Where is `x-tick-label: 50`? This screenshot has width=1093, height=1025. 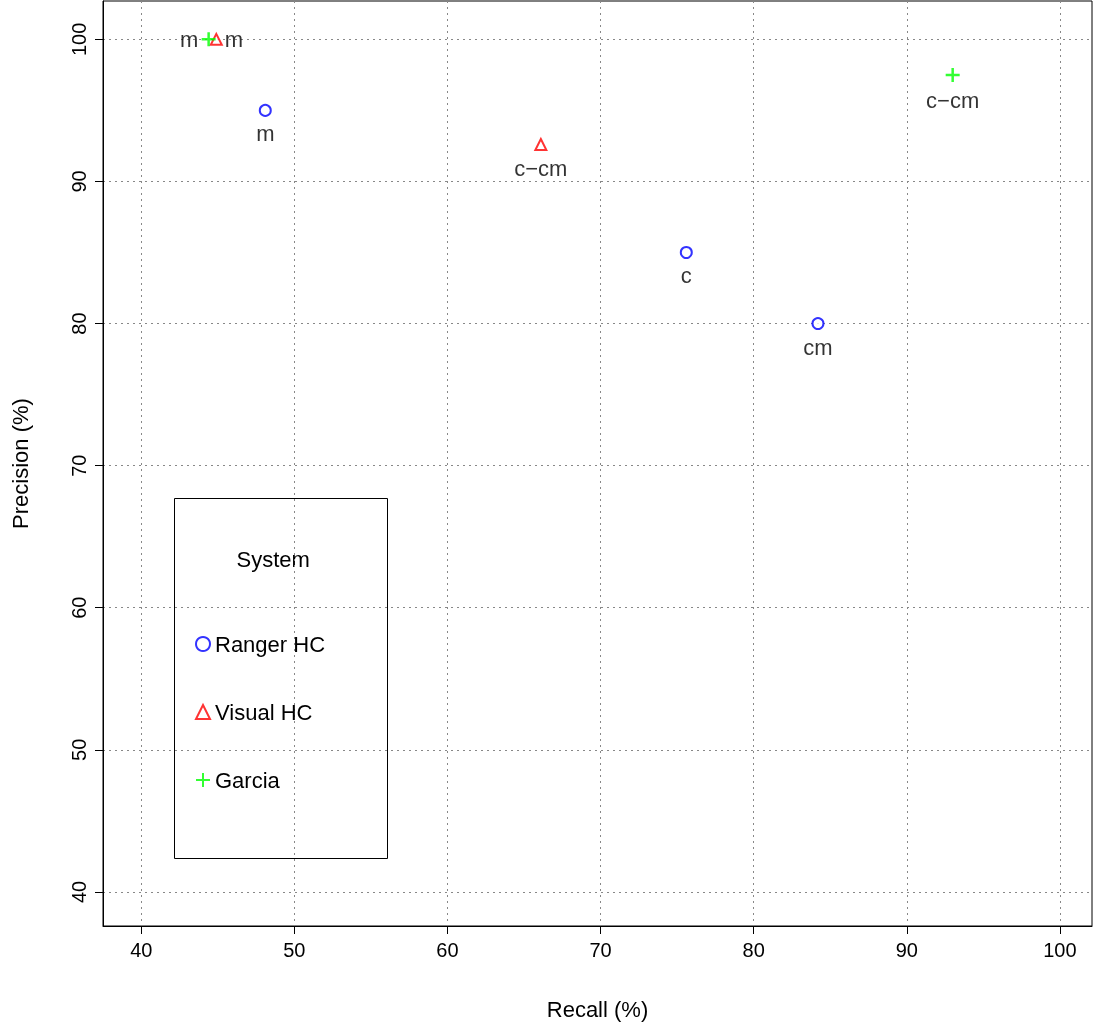 x-tick-label: 50 is located at coordinates (294, 950).